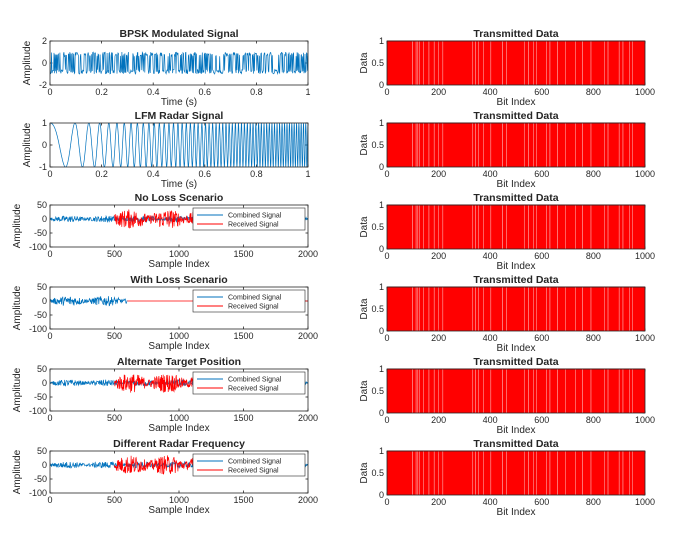 This screenshot has height=533, width=680. What do you see at coordinates (377, 227) in the screenshot?
I see `y-tick-label: 0.5` at bounding box center [377, 227].